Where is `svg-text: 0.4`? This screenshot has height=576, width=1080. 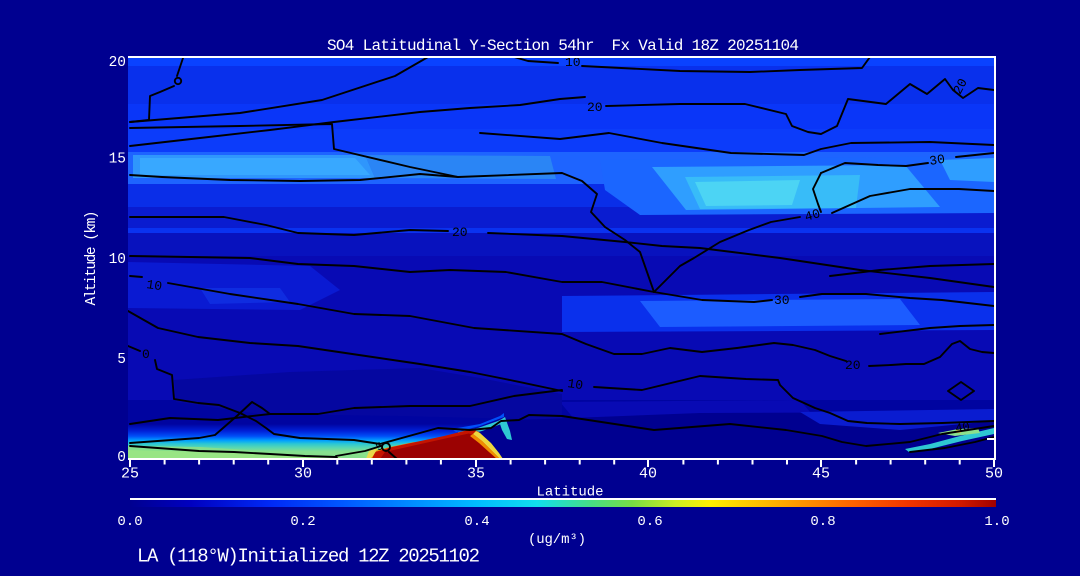 svg-text: 0.4 is located at coordinates (476, 522).